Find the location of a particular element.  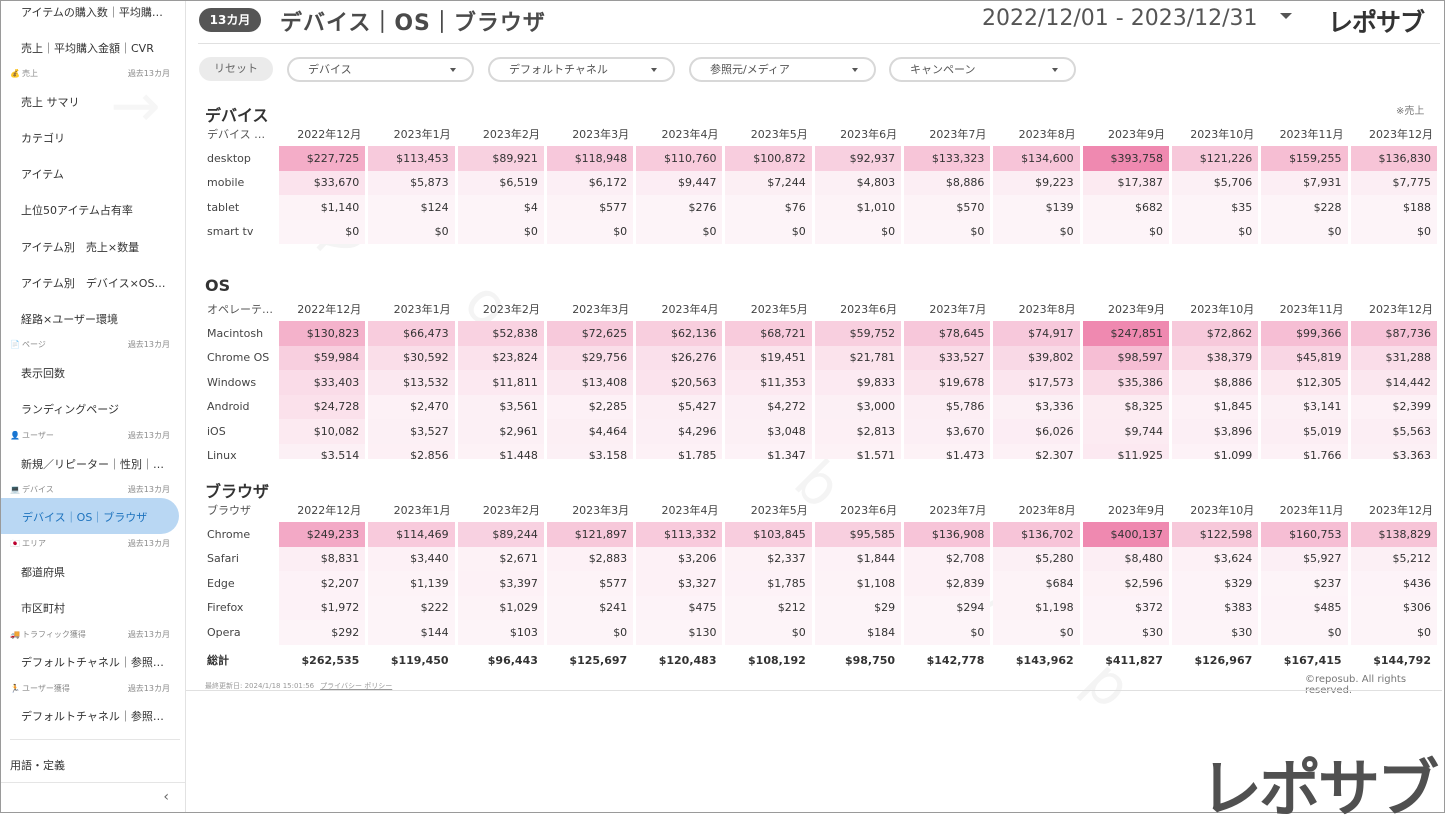

table-cell: $3,527 is located at coordinates (411, 431).